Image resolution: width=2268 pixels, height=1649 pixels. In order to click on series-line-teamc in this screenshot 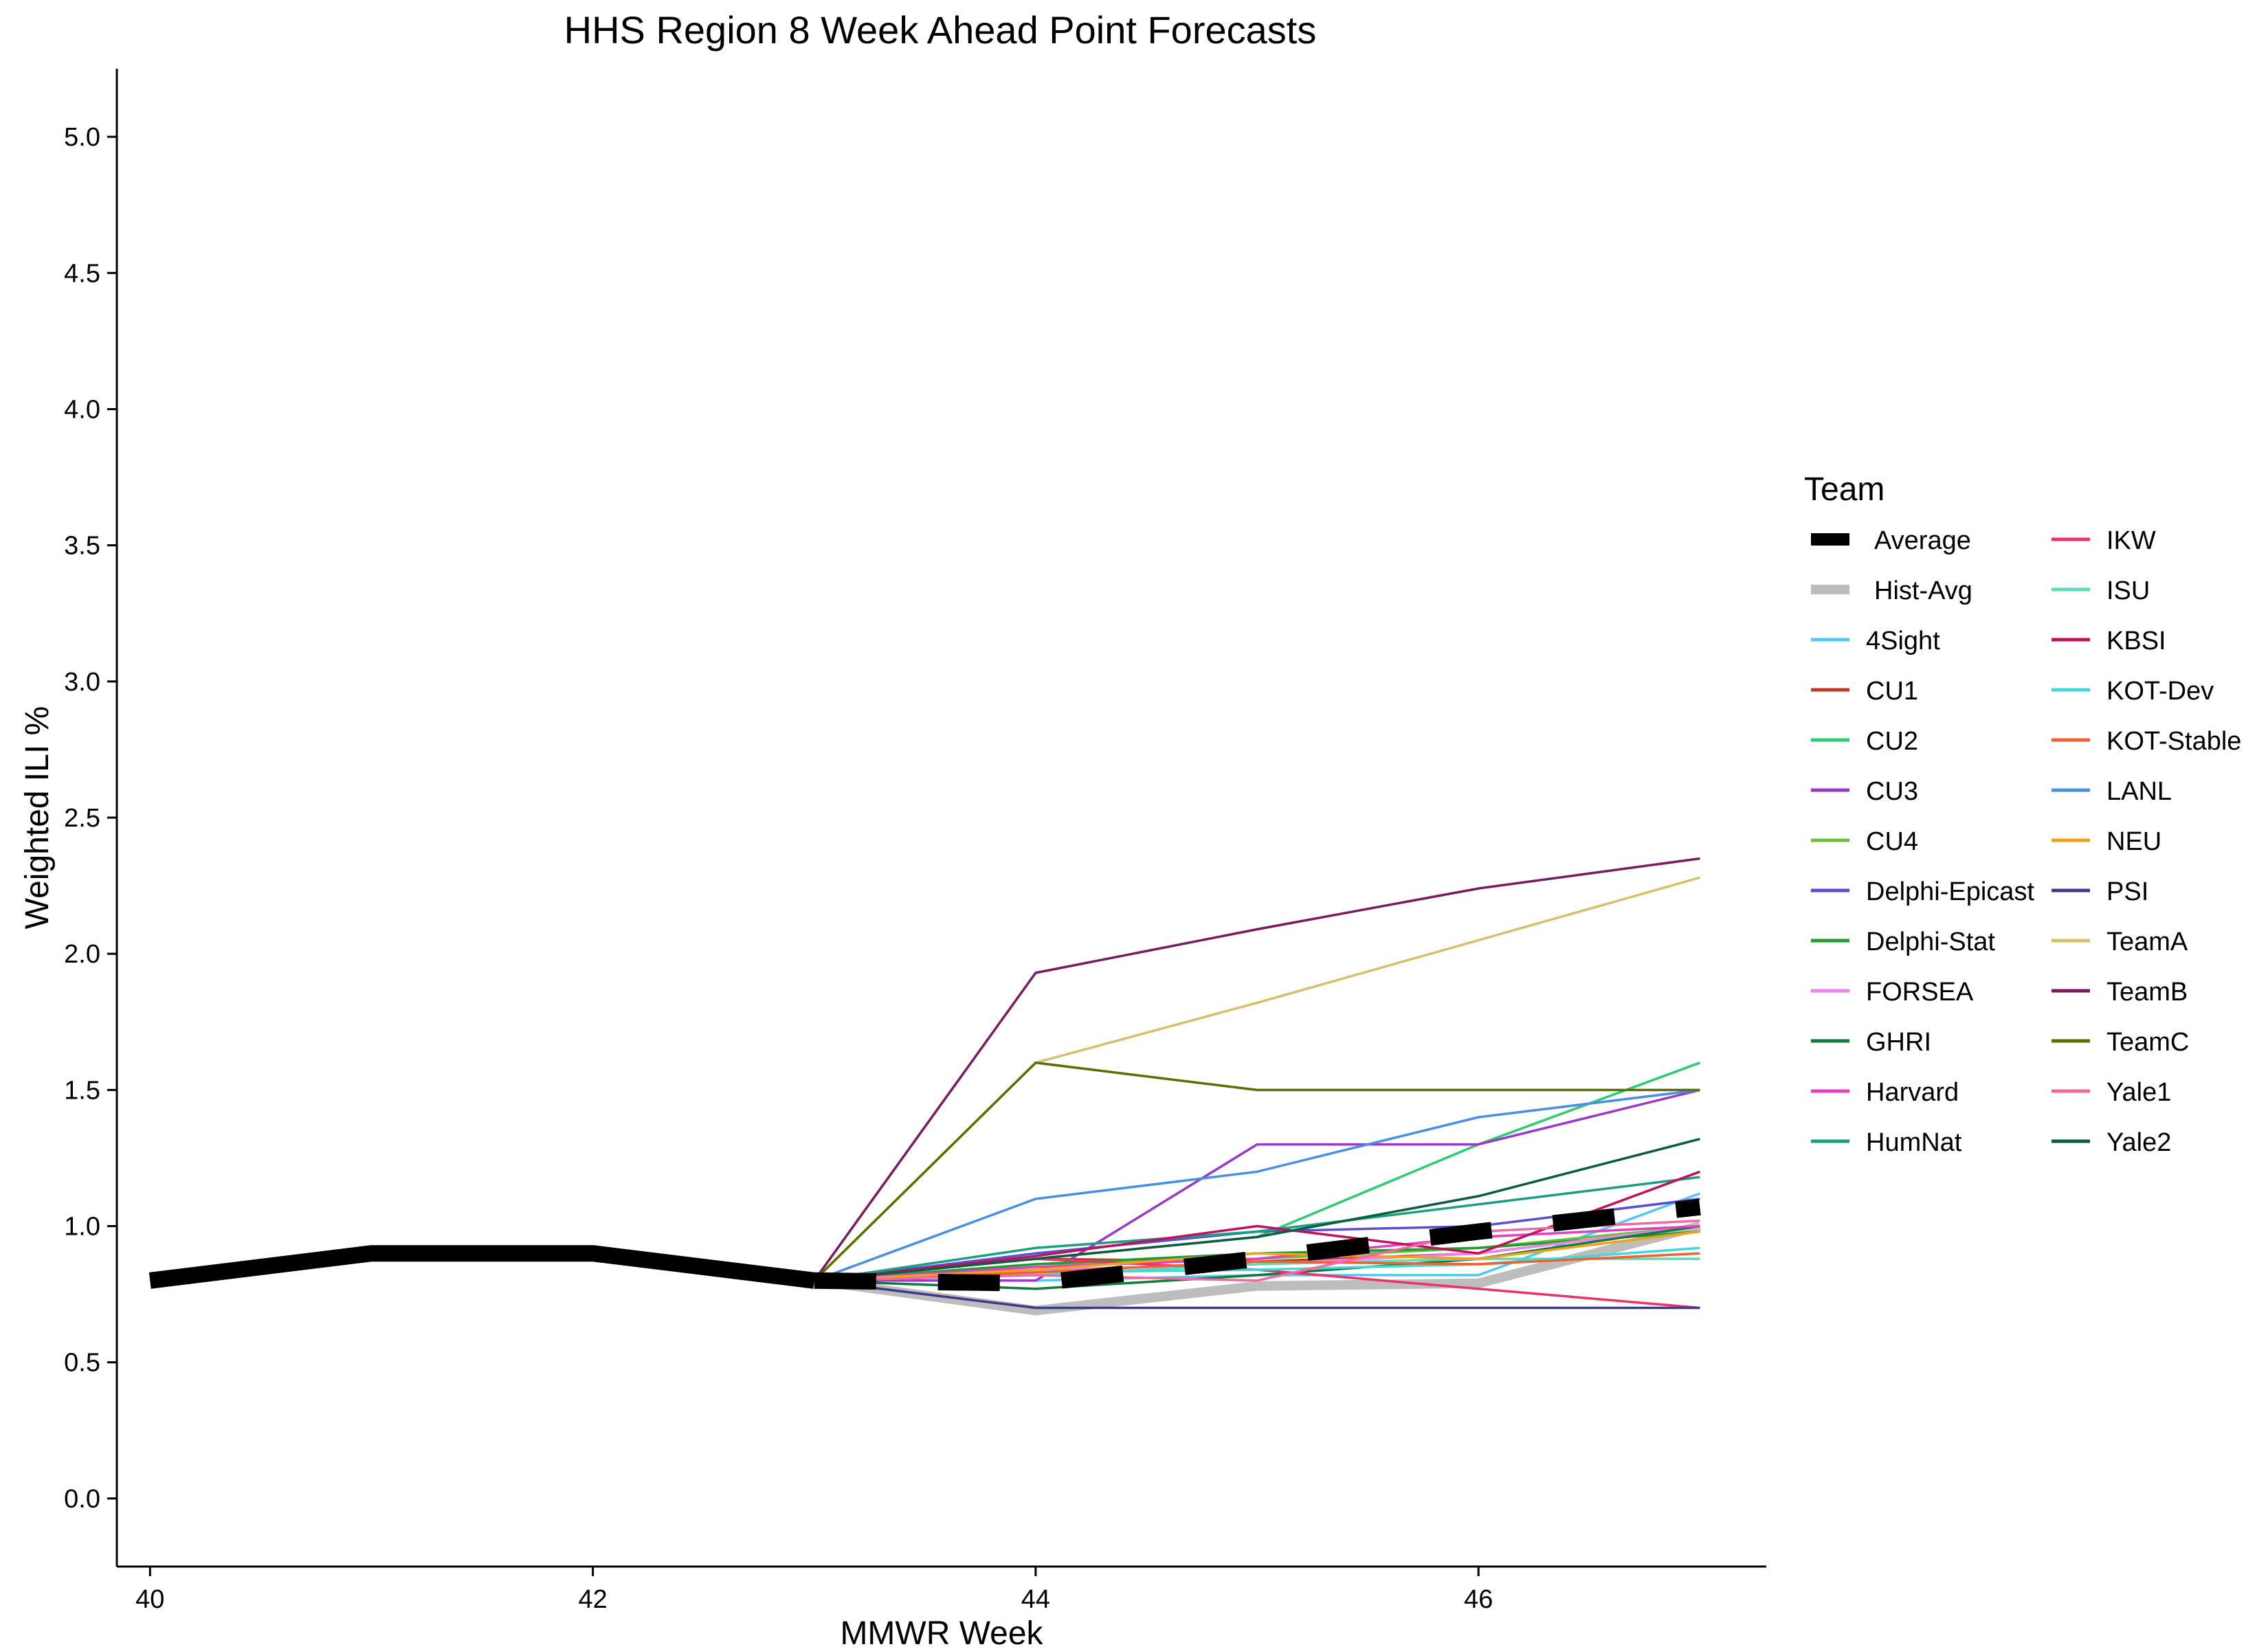, I will do `click(1256, 1171)`.